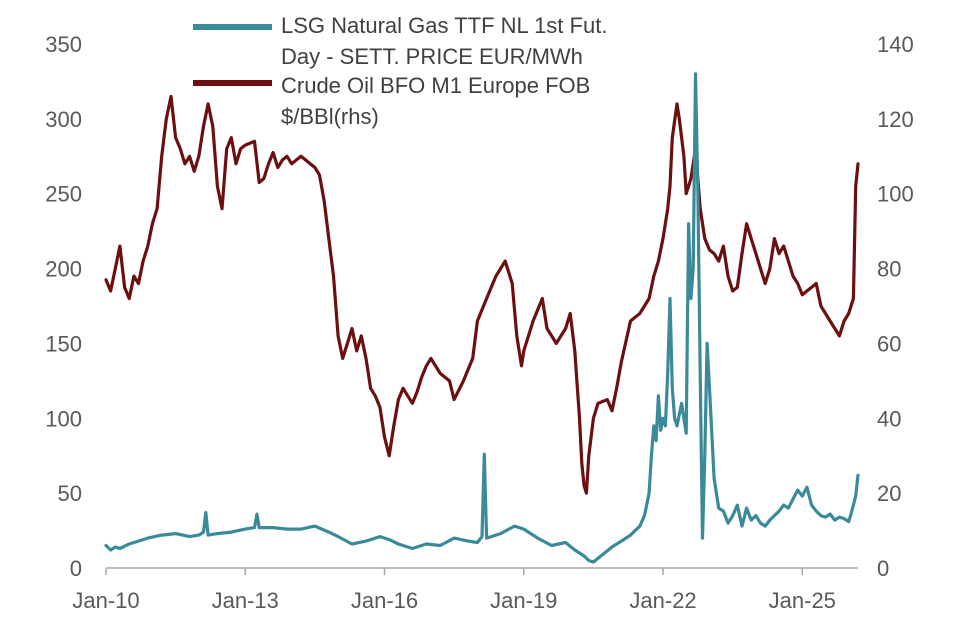  What do you see at coordinates (481, 571) in the screenshot?
I see `axes-layer` at bounding box center [481, 571].